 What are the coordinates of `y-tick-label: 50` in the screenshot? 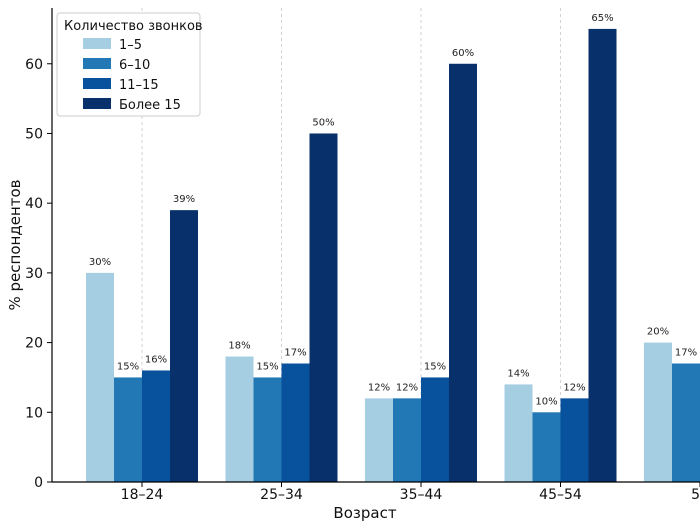 It's located at (34, 134).